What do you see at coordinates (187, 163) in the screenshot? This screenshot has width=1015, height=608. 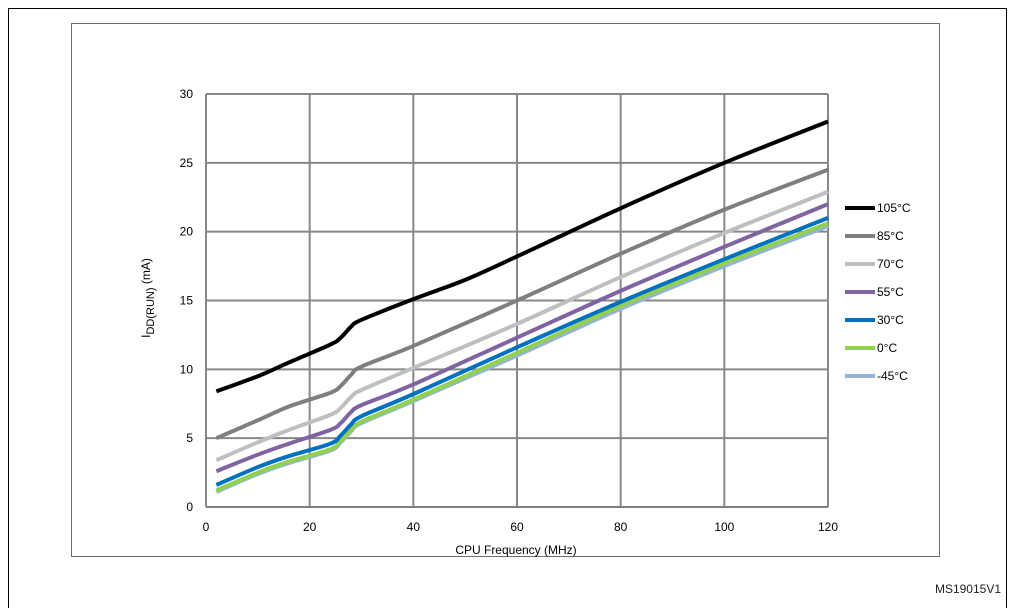 I see `y-tick-label: 25` at bounding box center [187, 163].